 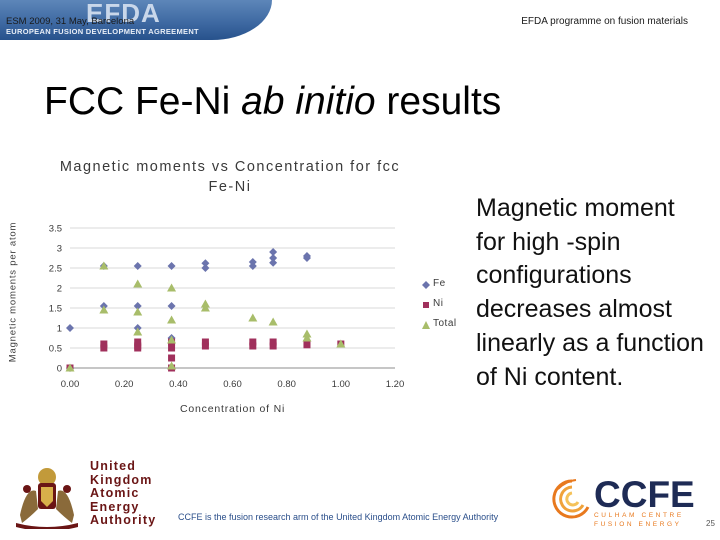 What do you see at coordinates (286, 384) in the screenshot?
I see `x-tick-label: 0.80` at bounding box center [286, 384].